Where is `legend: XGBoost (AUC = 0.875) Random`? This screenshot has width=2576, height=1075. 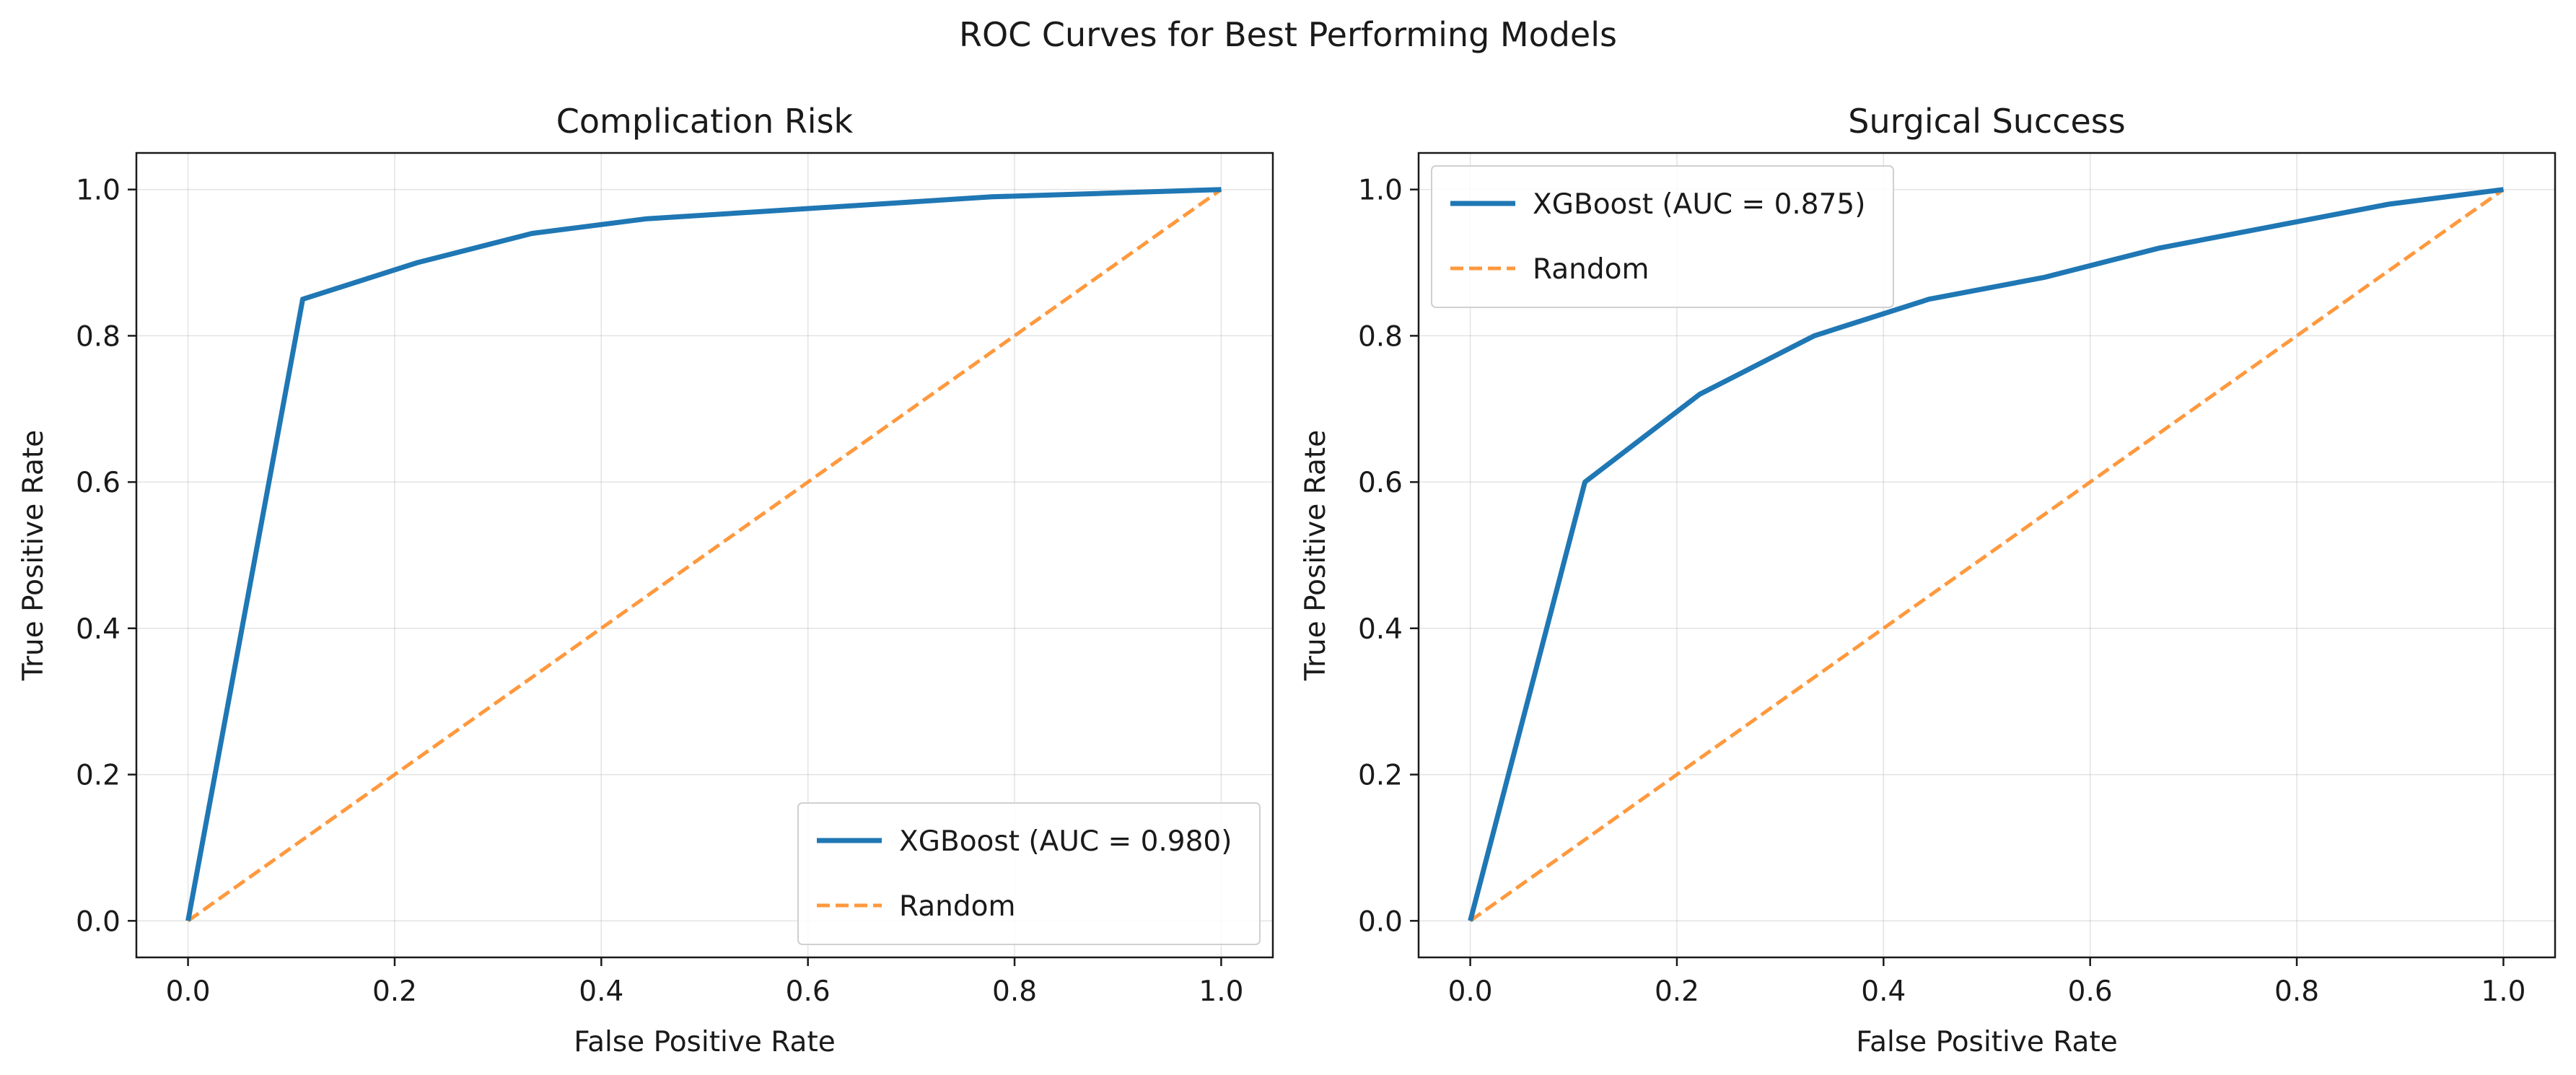
legend: XGBoost (AUC = 0.875) Random is located at coordinates (1662, 236).